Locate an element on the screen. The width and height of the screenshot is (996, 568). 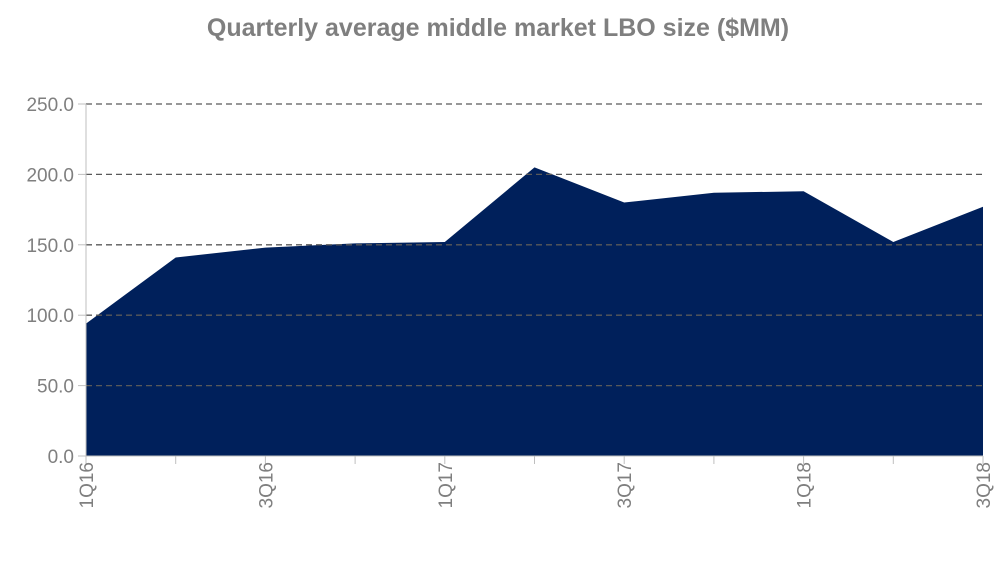
y-tick-label: 0.0 is located at coordinates (61, 457).